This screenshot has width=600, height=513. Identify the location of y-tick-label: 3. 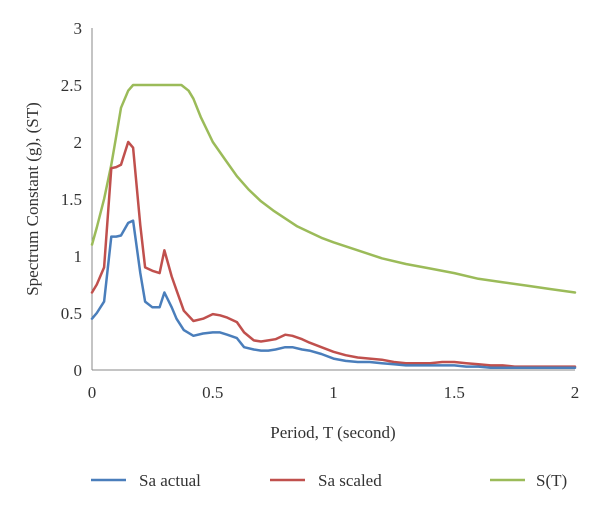
(78, 28).